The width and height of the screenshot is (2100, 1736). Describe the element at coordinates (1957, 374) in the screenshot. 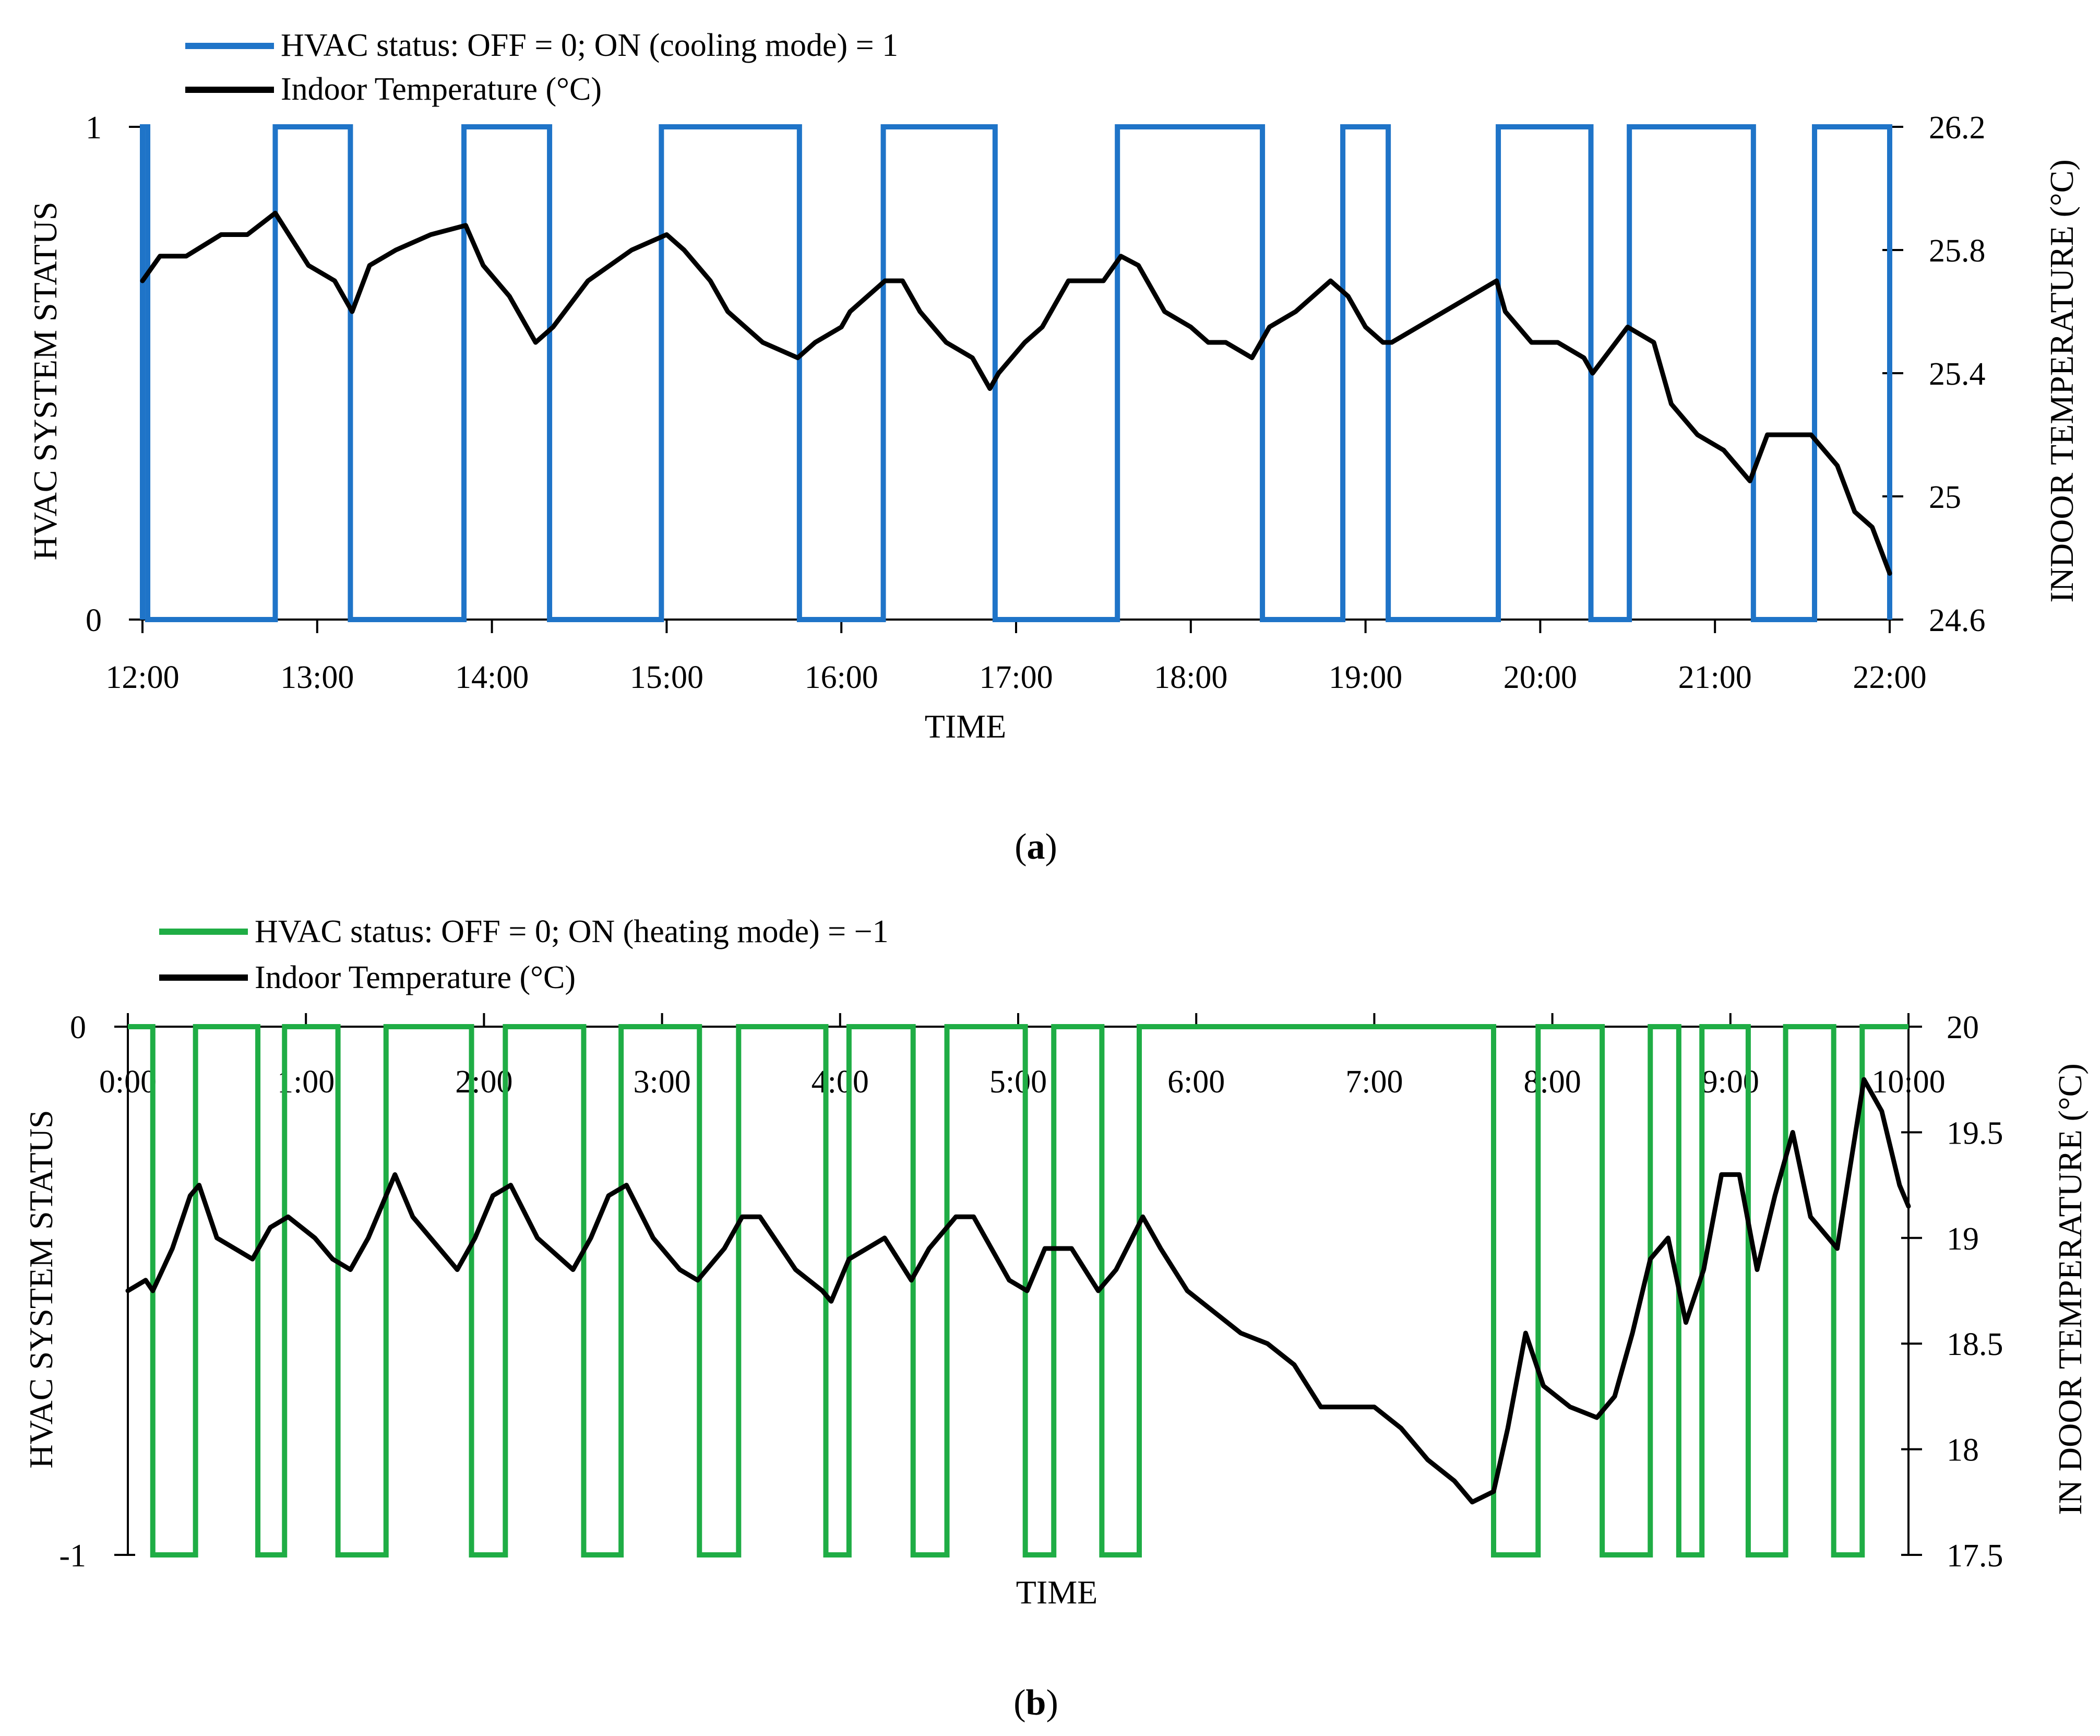

I see `right-y-tick-label: 25.4` at that location.